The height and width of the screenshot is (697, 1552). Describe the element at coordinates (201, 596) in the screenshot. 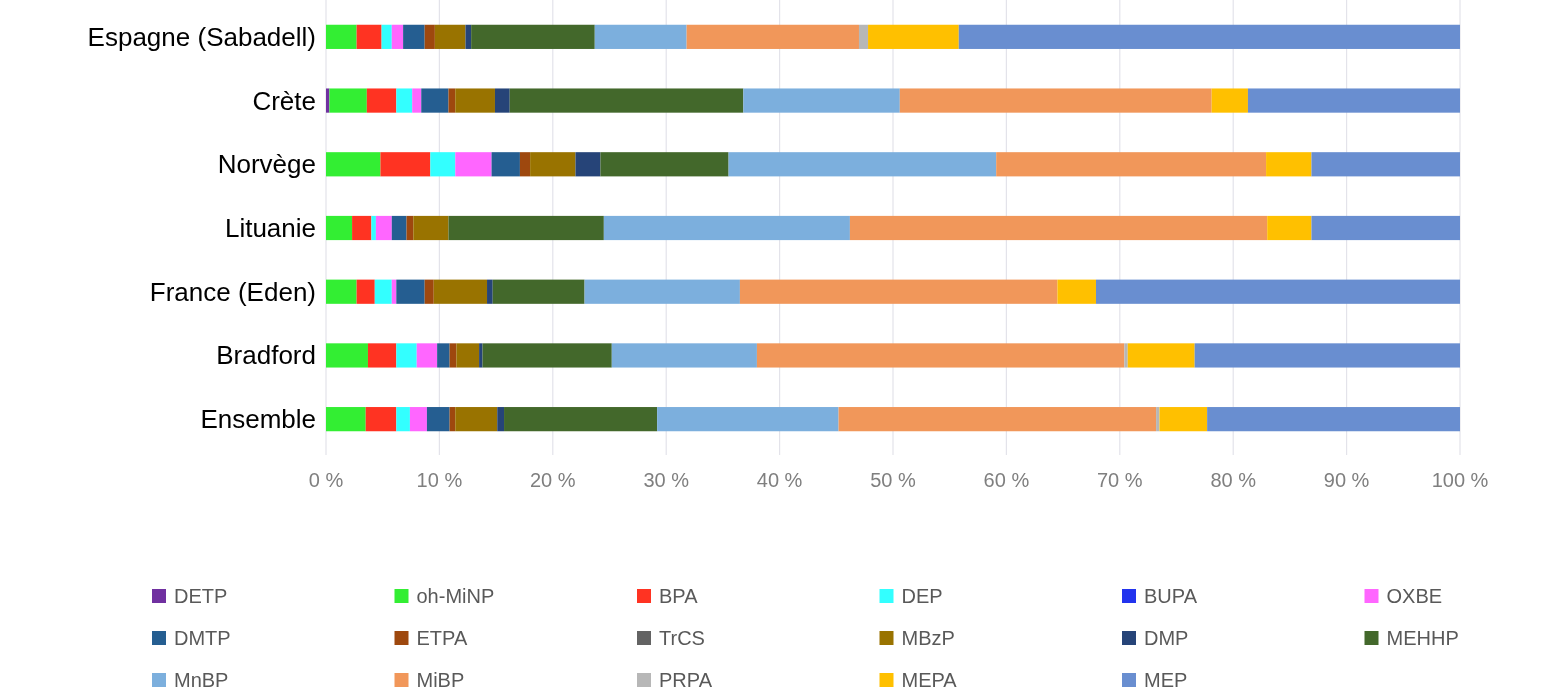

I see `legend-label: DETP` at that location.